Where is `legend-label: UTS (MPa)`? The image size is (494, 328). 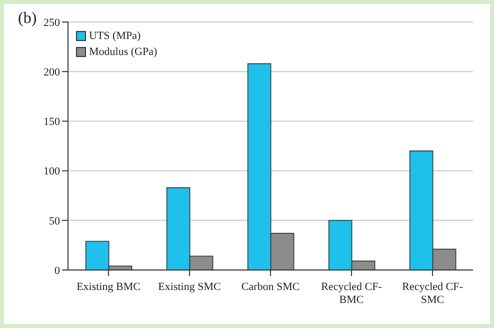
legend-label: UTS (MPa) is located at coordinates (115, 36).